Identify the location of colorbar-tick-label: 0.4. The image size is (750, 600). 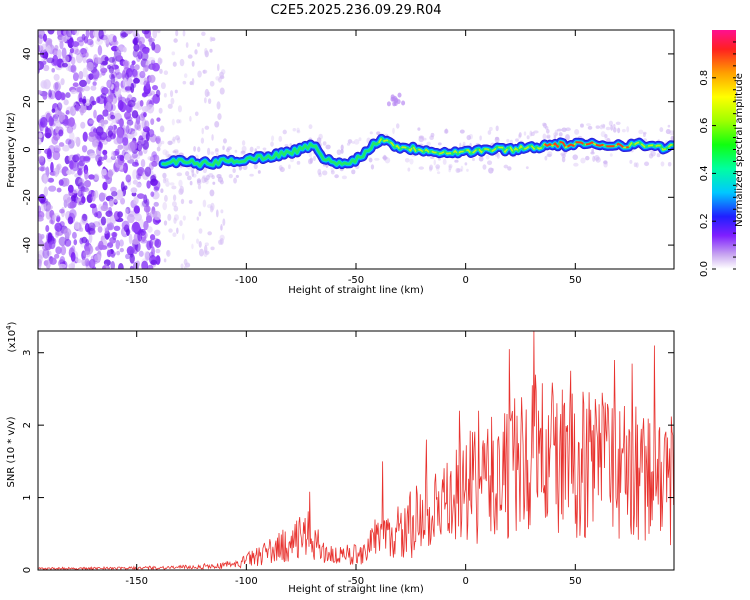
(704, 173).